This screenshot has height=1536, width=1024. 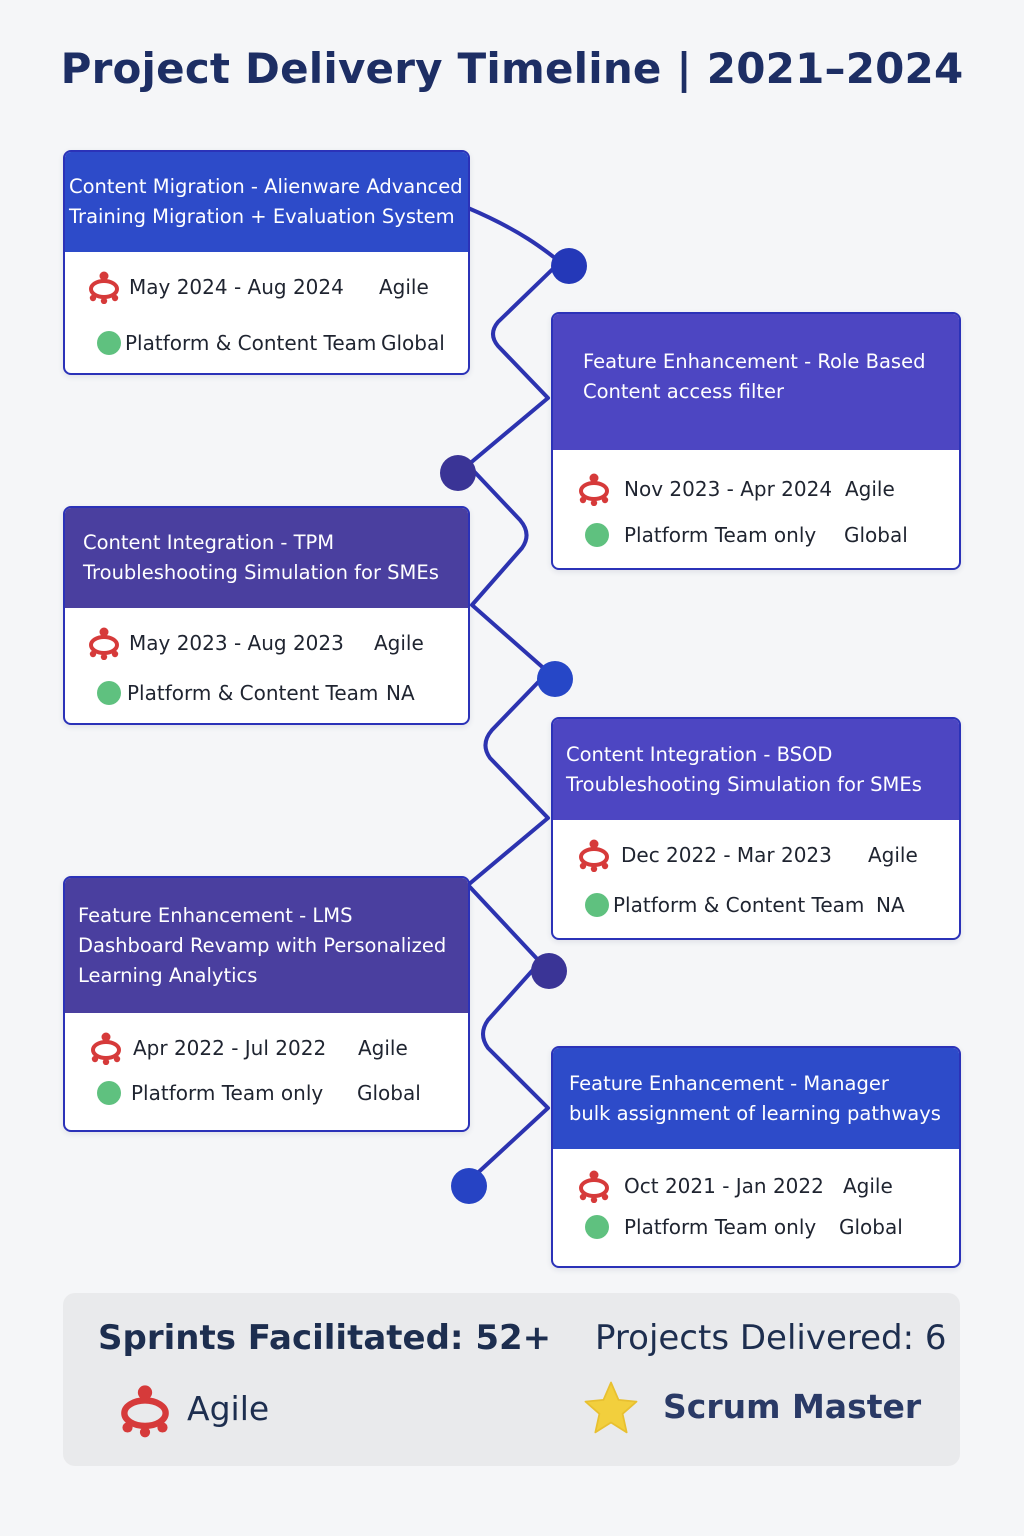 I want to click on project-title: Feature Enhancement - LMS, so click(x=215, y=915).